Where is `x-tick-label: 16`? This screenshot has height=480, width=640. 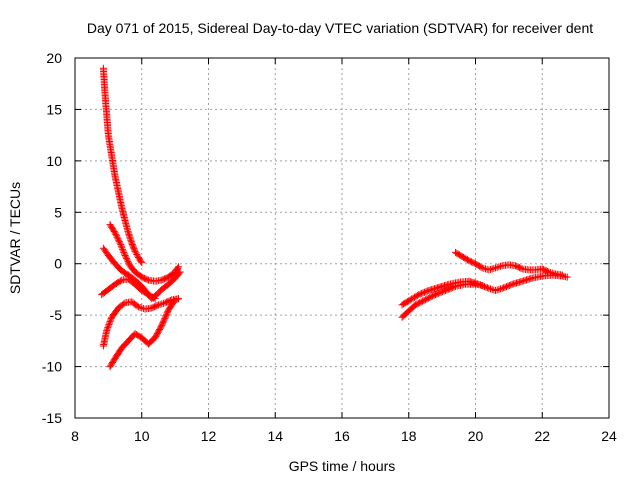
x-tick-label: 16 is located at coordinates (342, 436).